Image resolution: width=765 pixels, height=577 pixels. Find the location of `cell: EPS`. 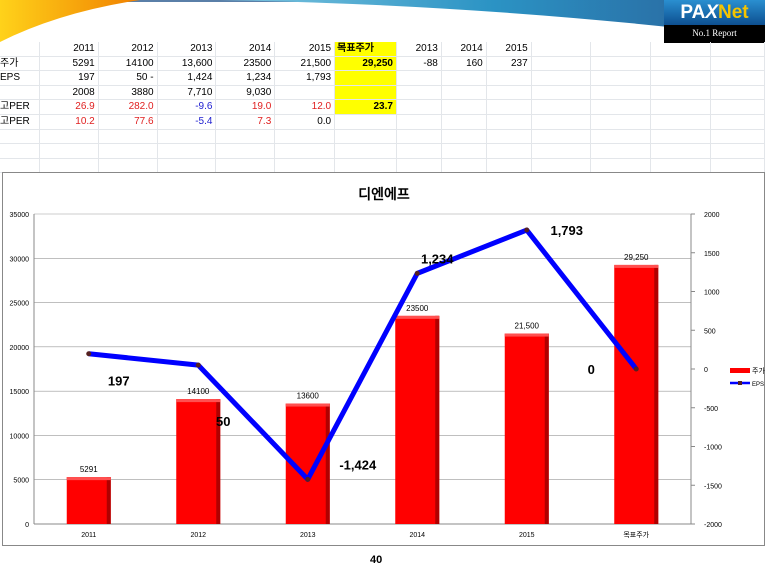

cell: EPS is located at coordinates (20, 78).